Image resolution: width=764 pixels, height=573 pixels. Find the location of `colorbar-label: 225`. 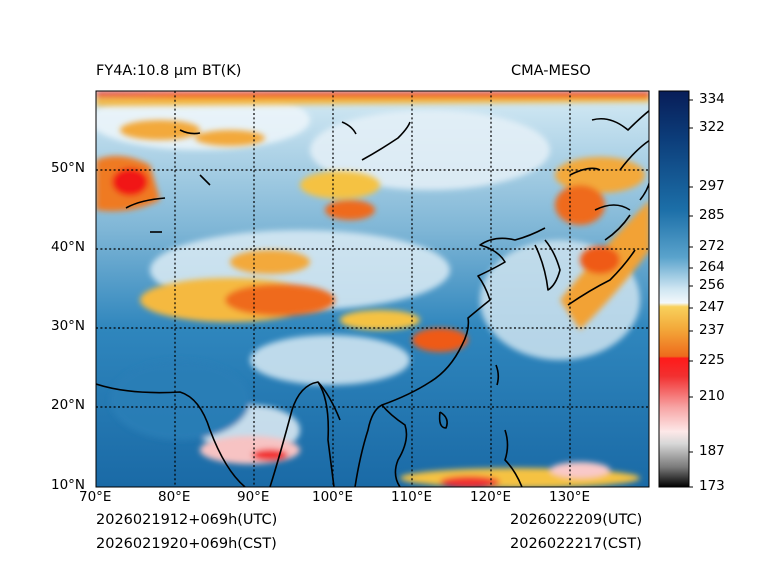

colorbar-label: 225 is located at coordinates (712, 360).